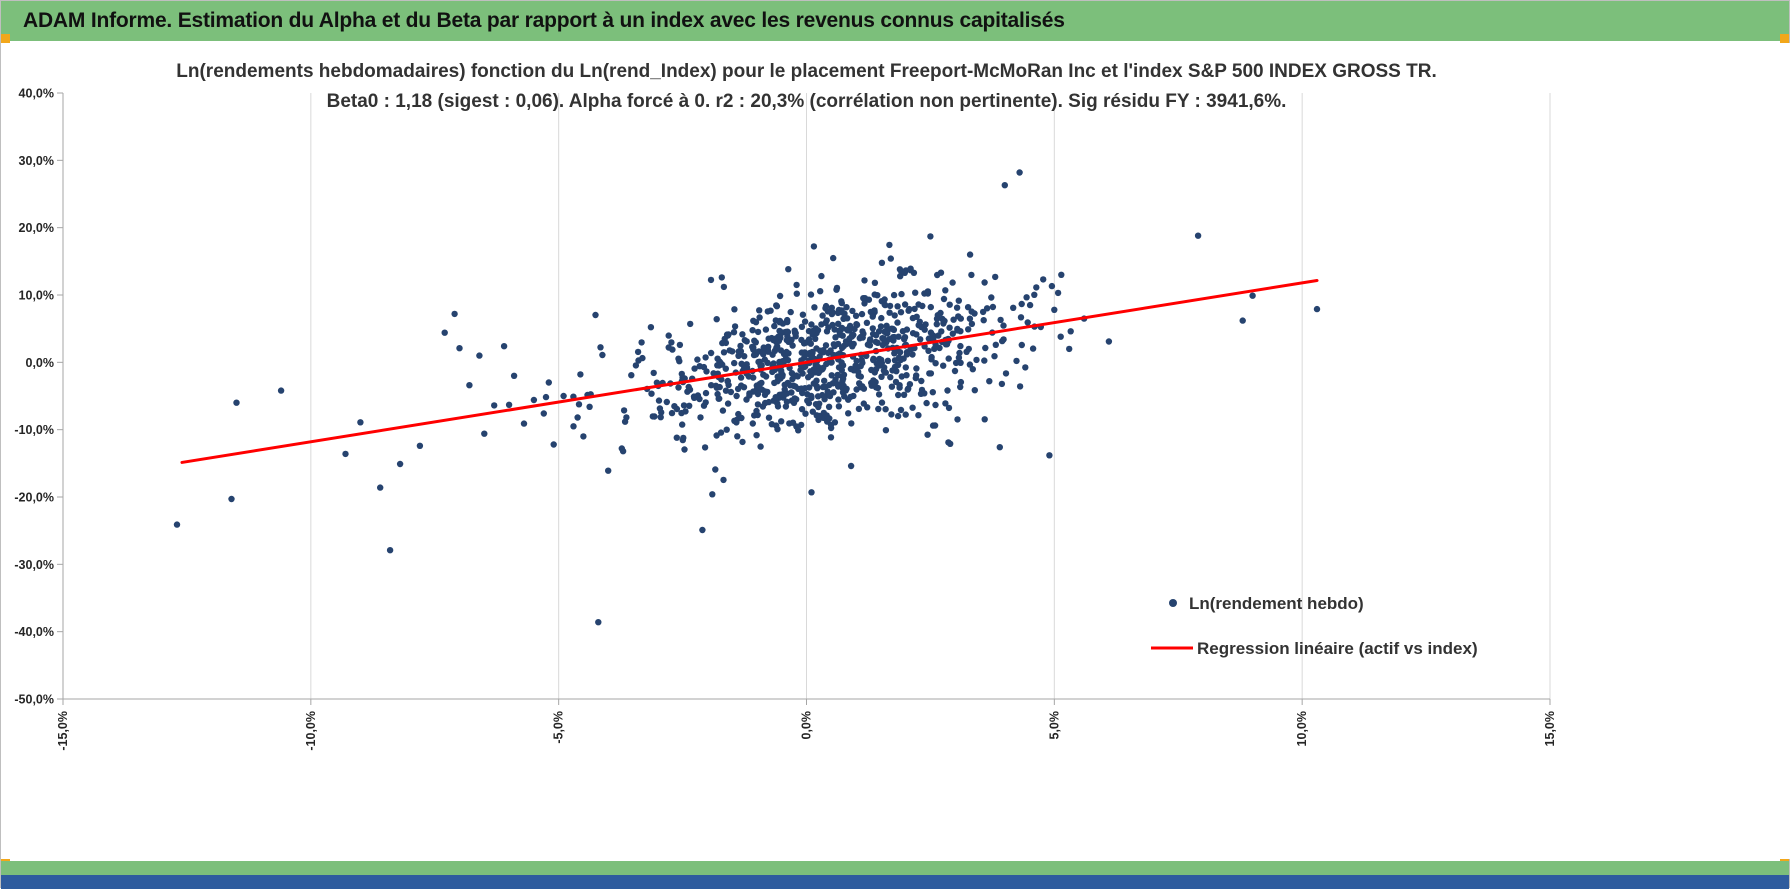 The image size is (1790, 889). What do you see at coordinates (1302, 728) in the screenshot?
I see `x-axis-label: 10,0%` at bounding box center [1302, 728].